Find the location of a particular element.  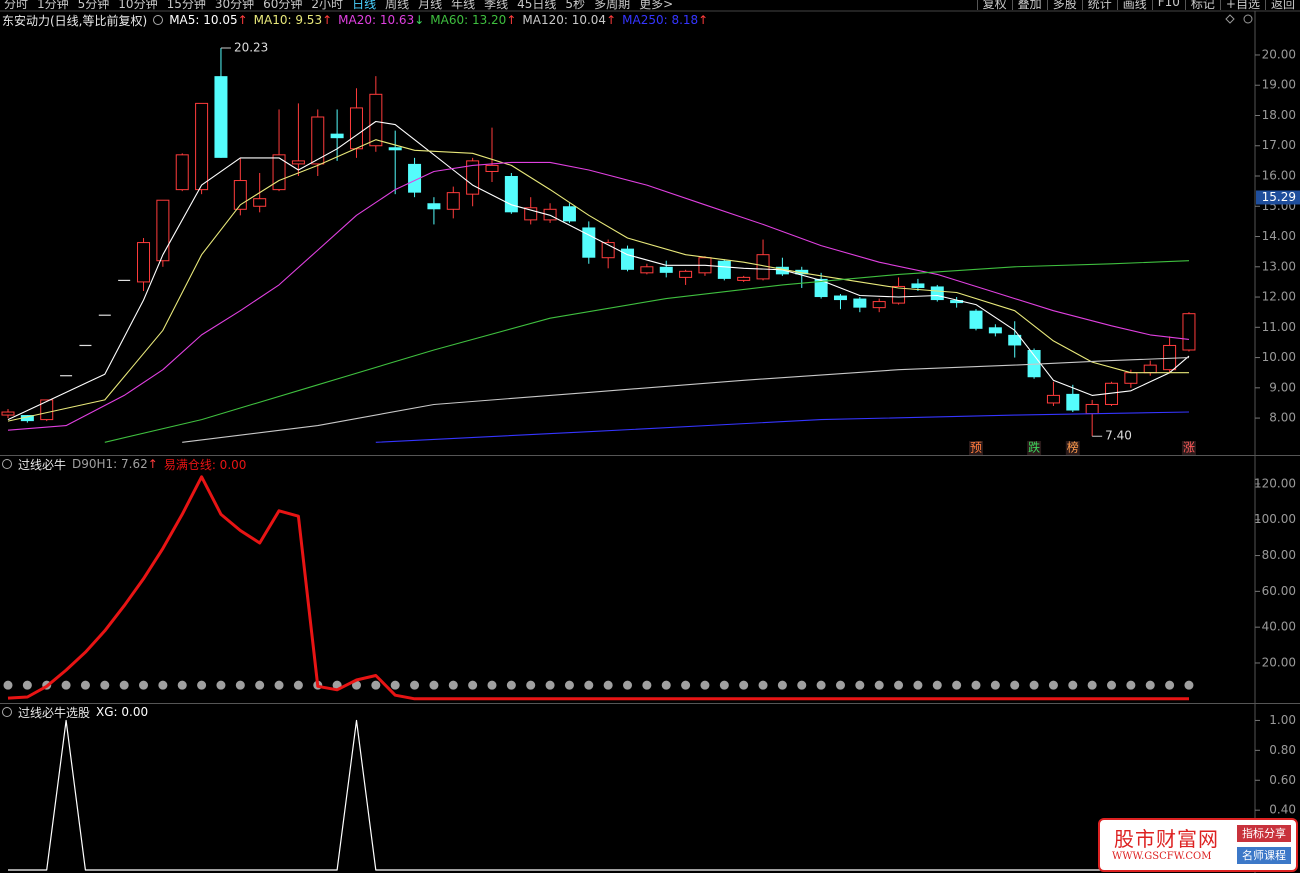

period-tab: 45日线 is located at coordinates (537, 5).